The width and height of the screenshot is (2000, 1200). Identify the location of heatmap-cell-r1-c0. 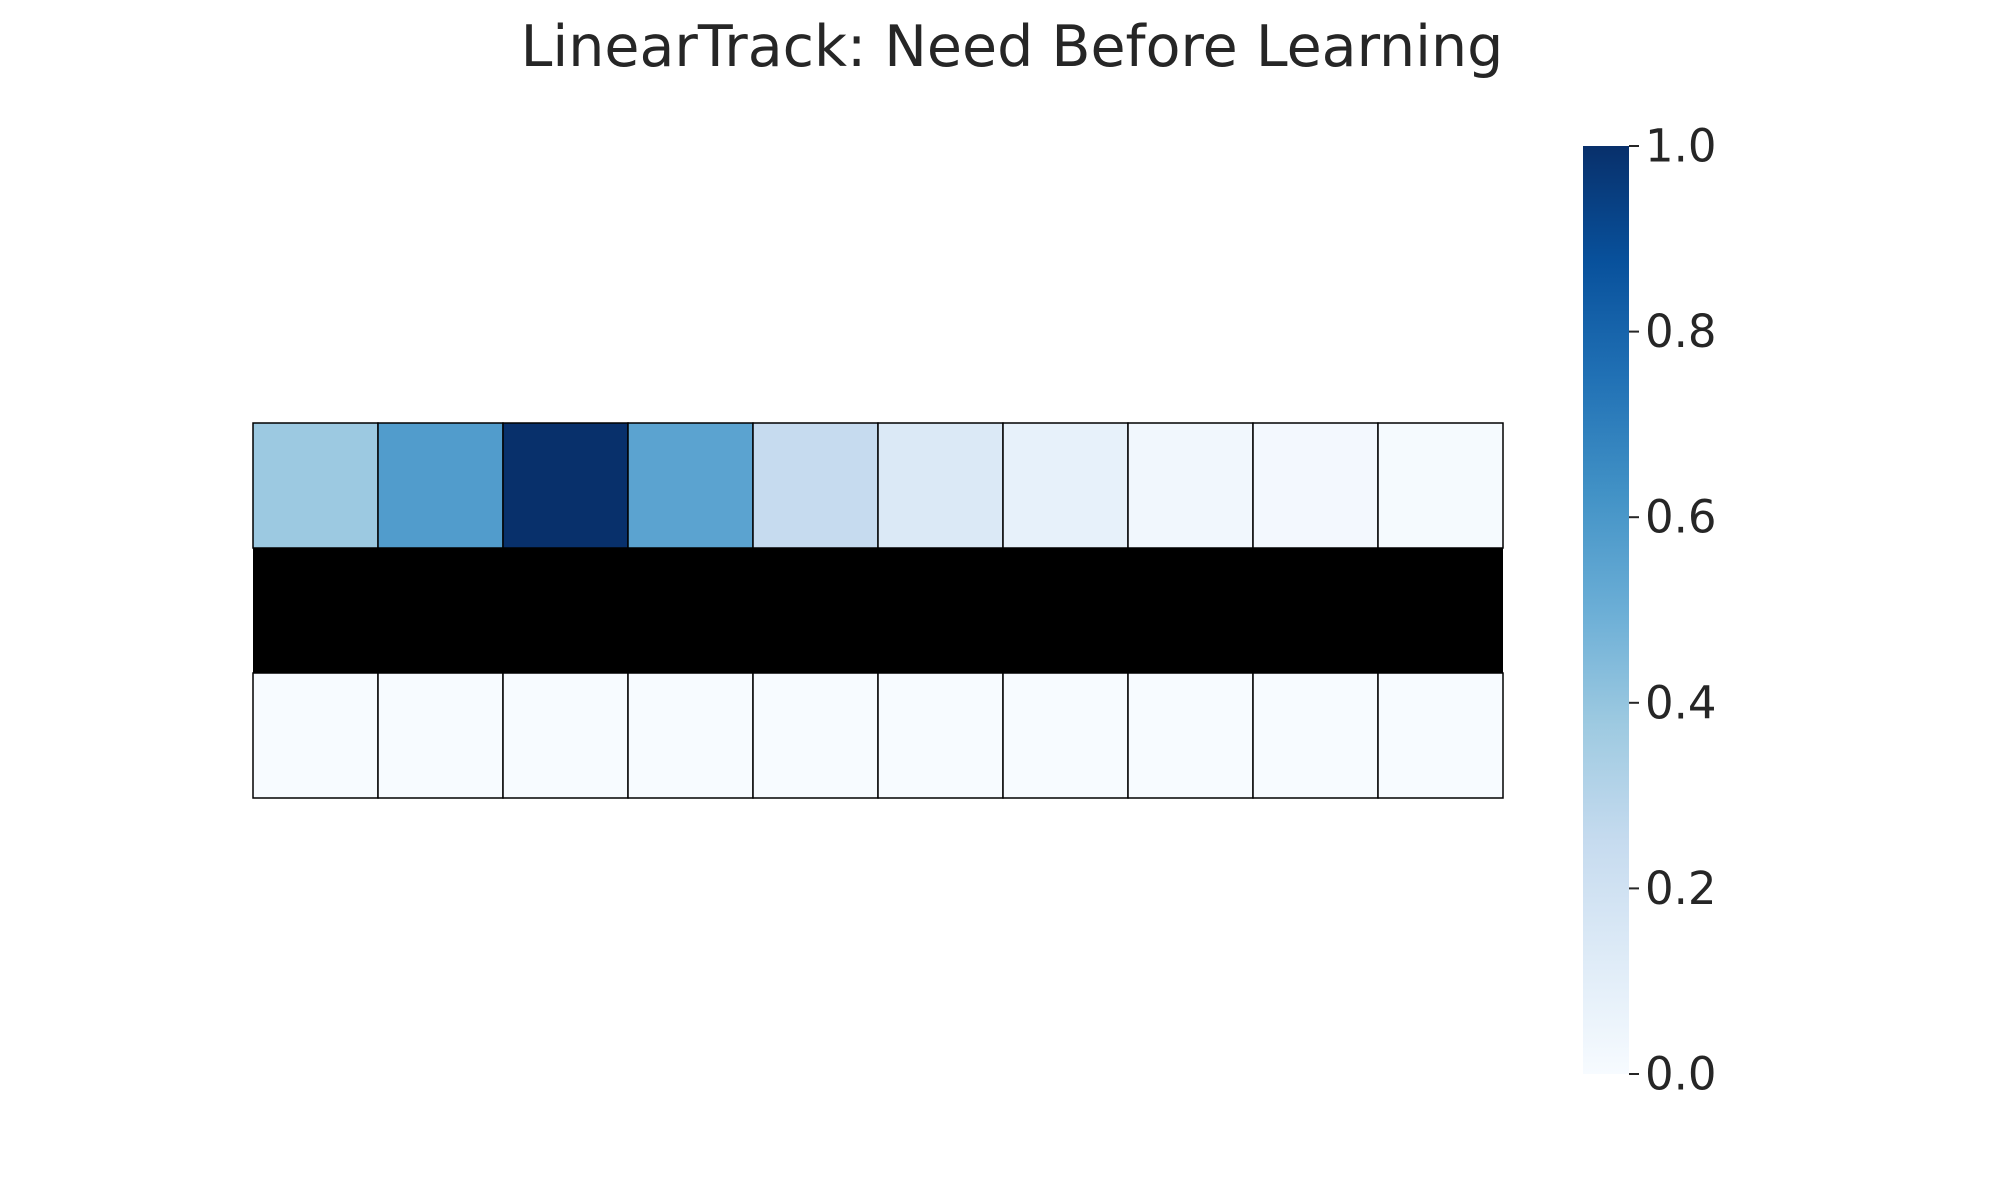
(315, 610).